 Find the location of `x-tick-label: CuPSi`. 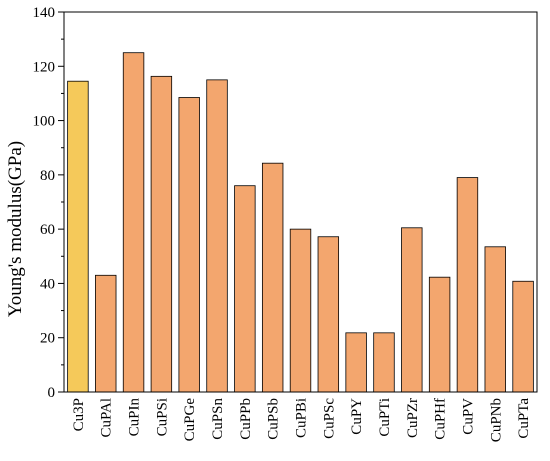

x-tick-label: CuPSi is located at coordinates (162, 417).